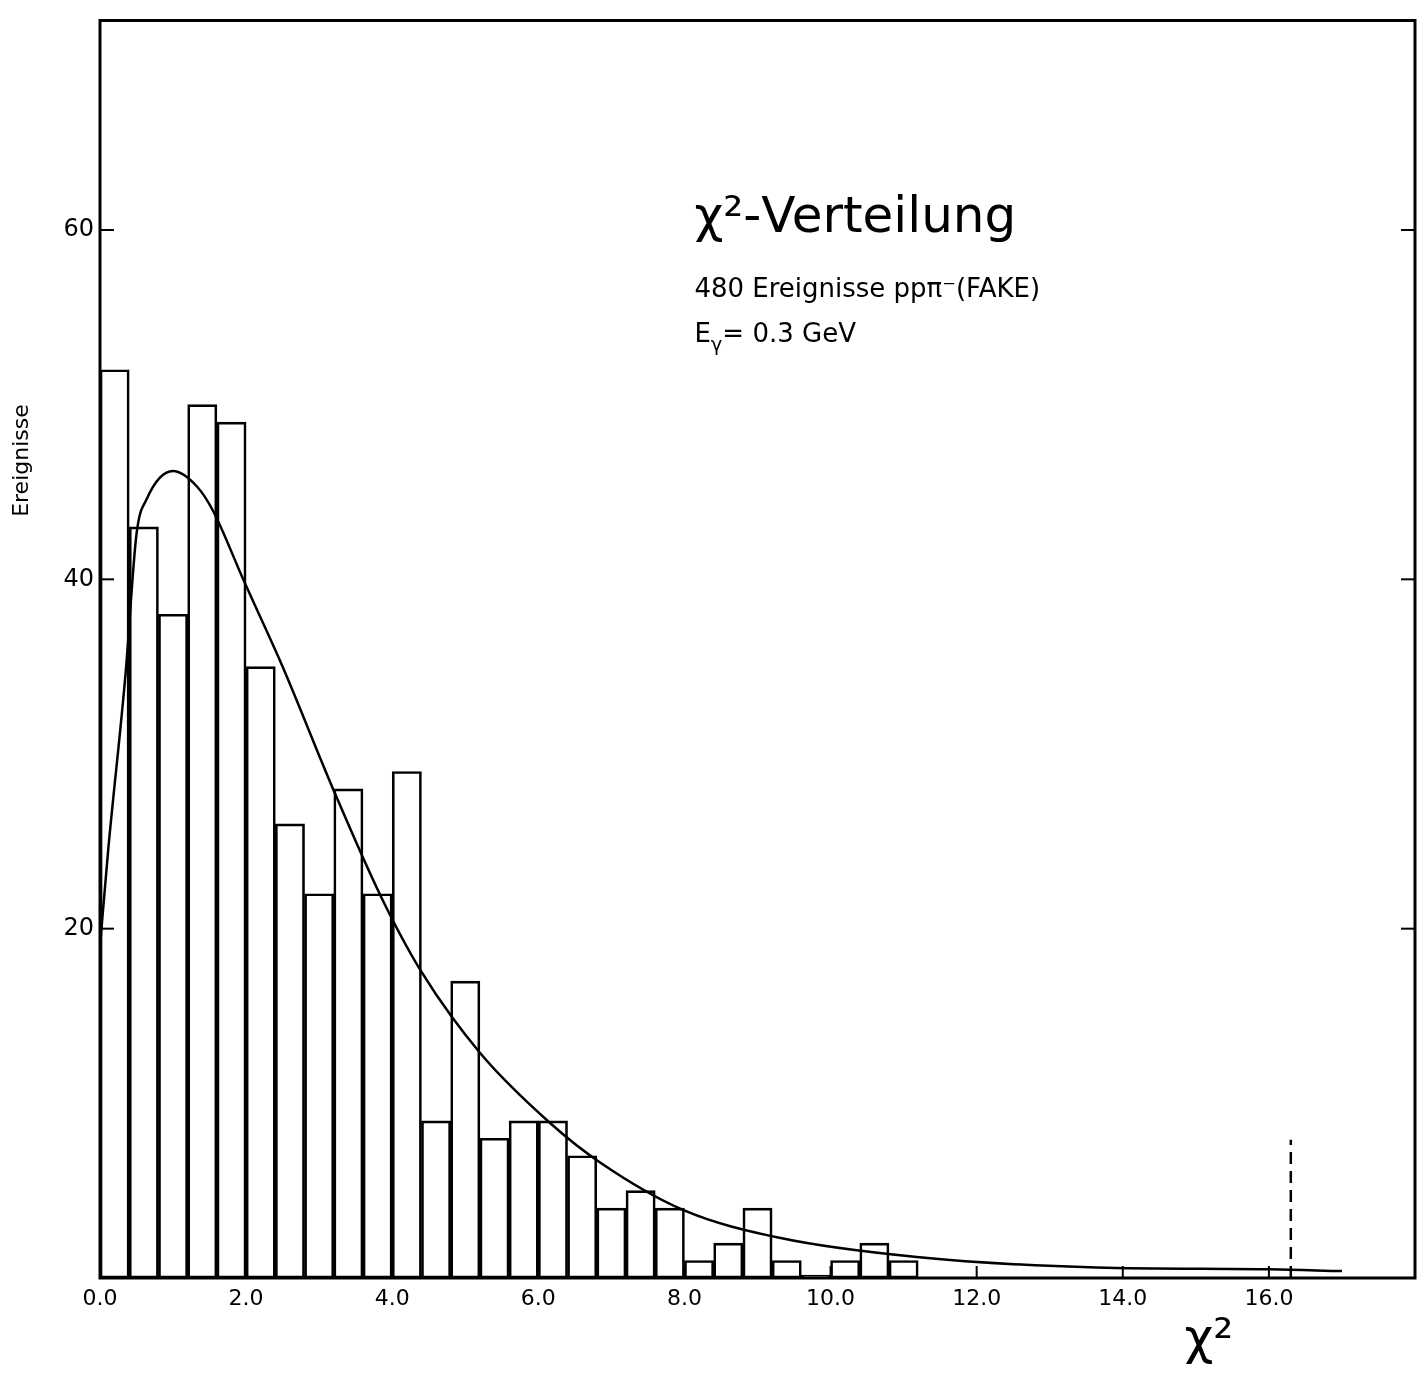  What do you see at coordinates (78, 228) in the screenshot?
I see `y-tick-label: 60` at bounding box center [78, 228].